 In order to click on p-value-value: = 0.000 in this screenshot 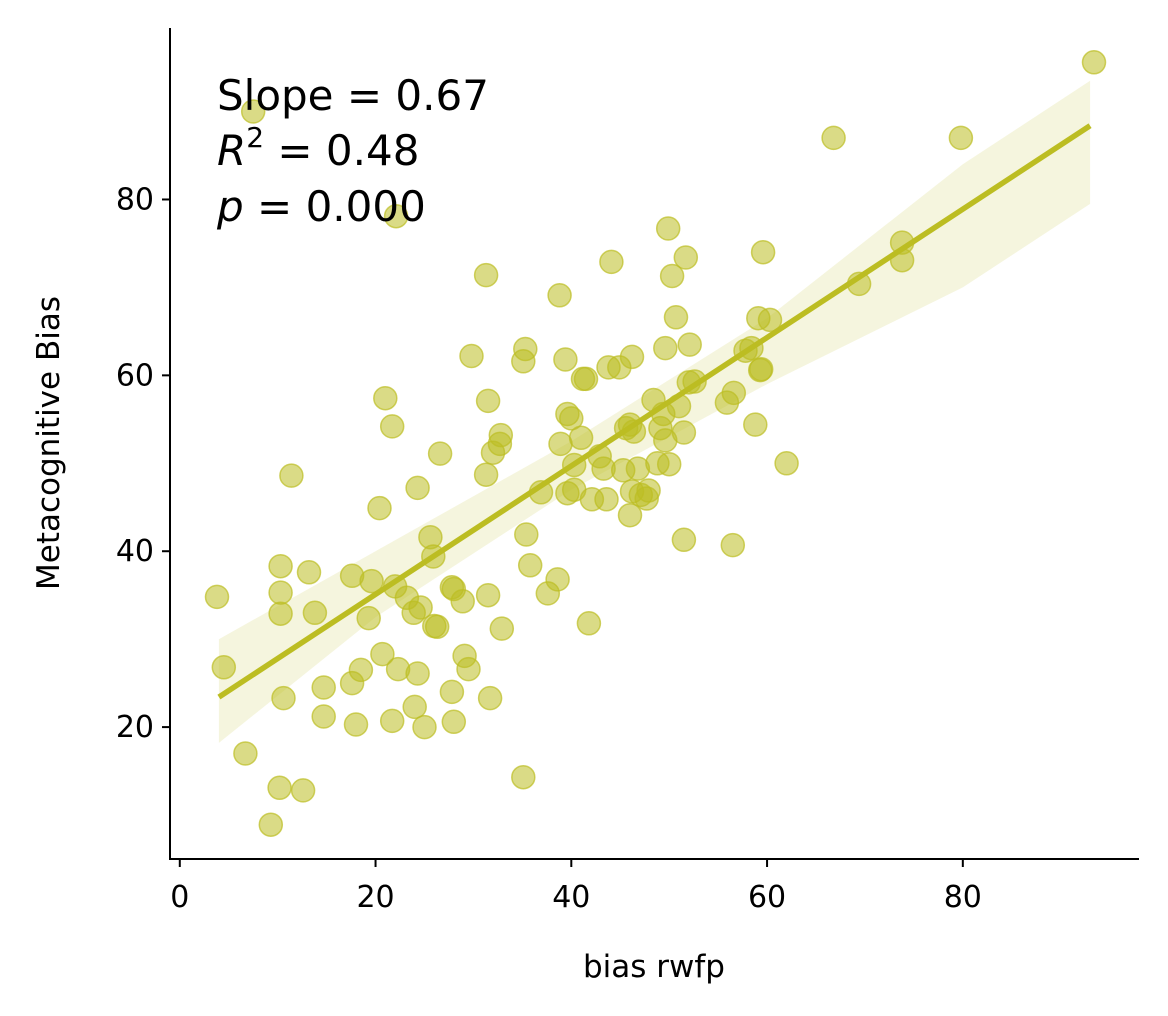, I will do `click(335, 206)`.